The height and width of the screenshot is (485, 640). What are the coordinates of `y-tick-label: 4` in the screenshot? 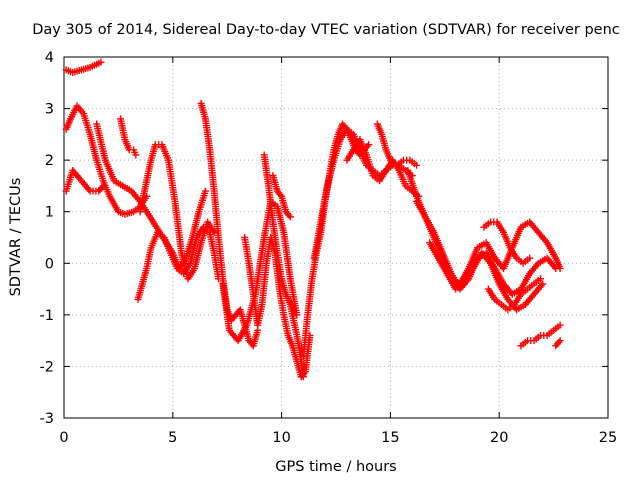 It's located at (49, 58).